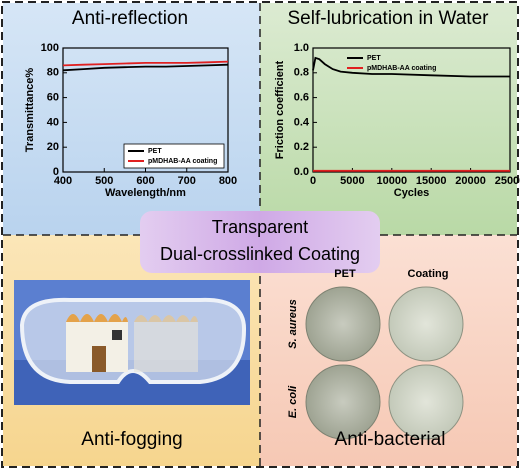 The width and height of the screenshot is (520, 469). Describe the element at coordinates (301, 98) in the screenshot. I see `y-tick-label: 0.6` at that location.